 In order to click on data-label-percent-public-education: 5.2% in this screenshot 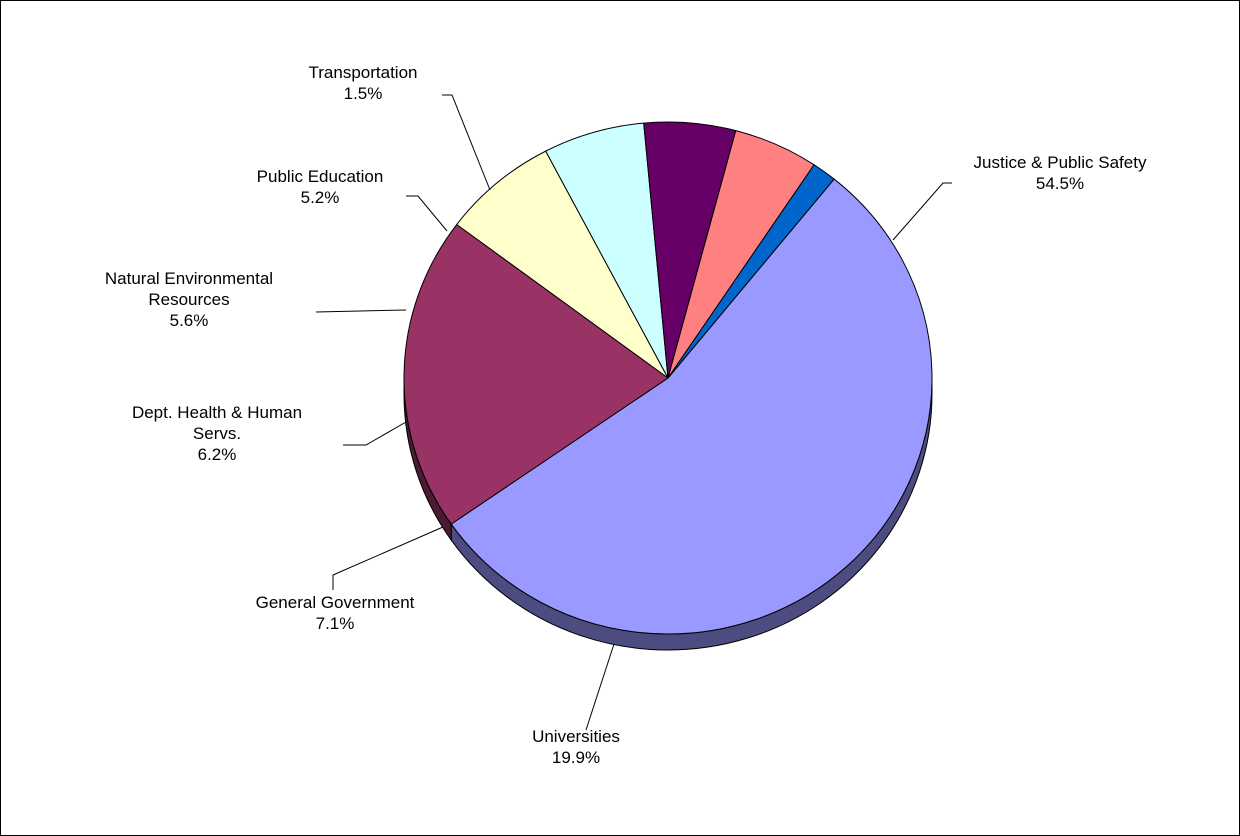, I will do `click(320, 197)`.